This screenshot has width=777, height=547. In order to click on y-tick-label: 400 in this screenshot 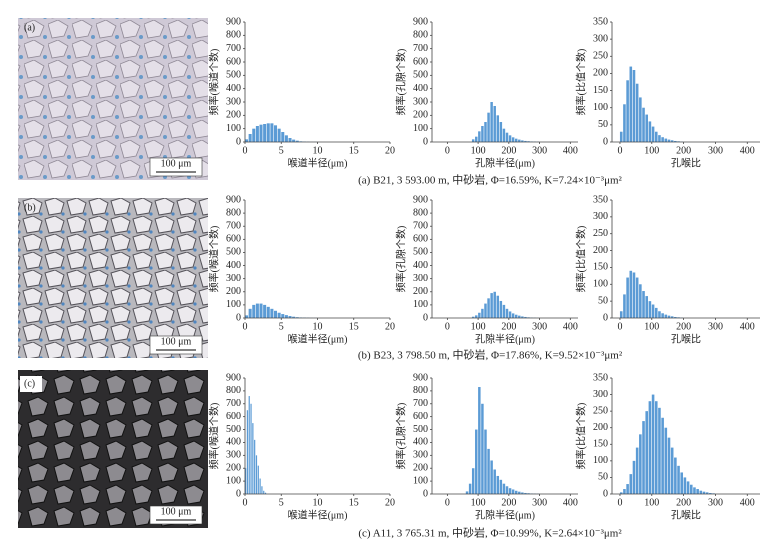, I will do `click(233, 88)`.